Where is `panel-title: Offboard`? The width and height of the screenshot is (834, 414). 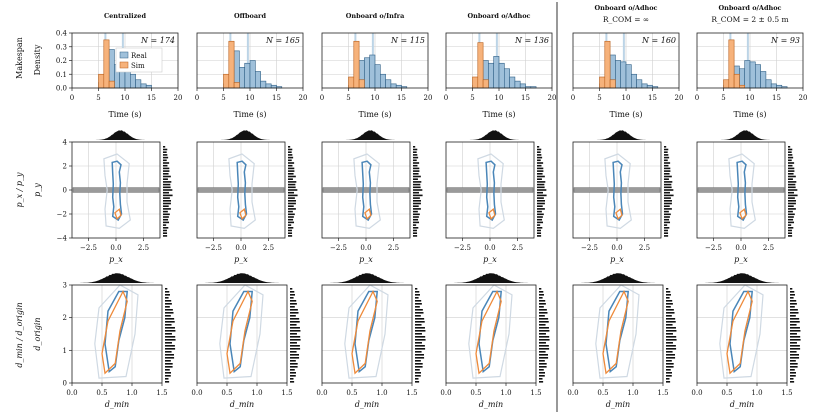
panel-title: Offboard is located at coordinates (250, 16).